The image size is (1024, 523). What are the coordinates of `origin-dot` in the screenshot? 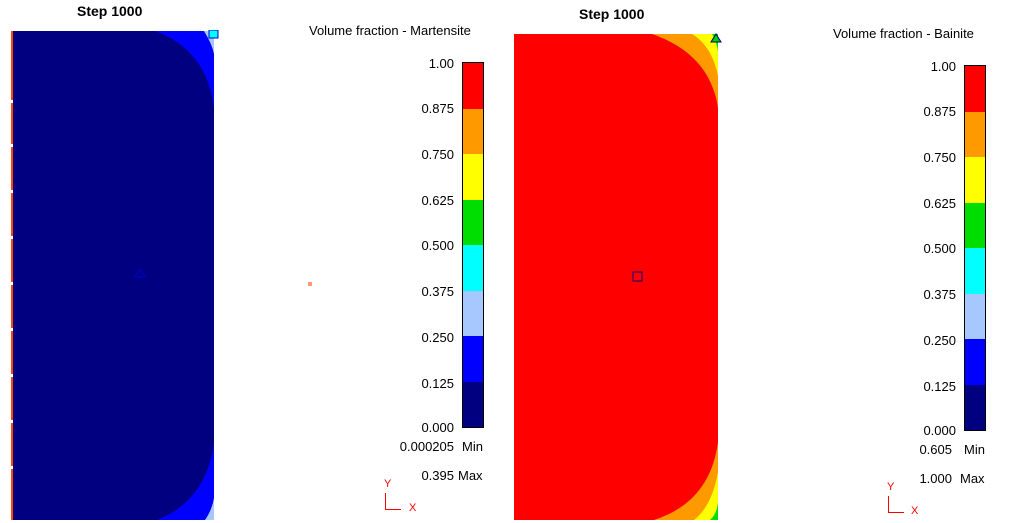 It's located at (310, 284).